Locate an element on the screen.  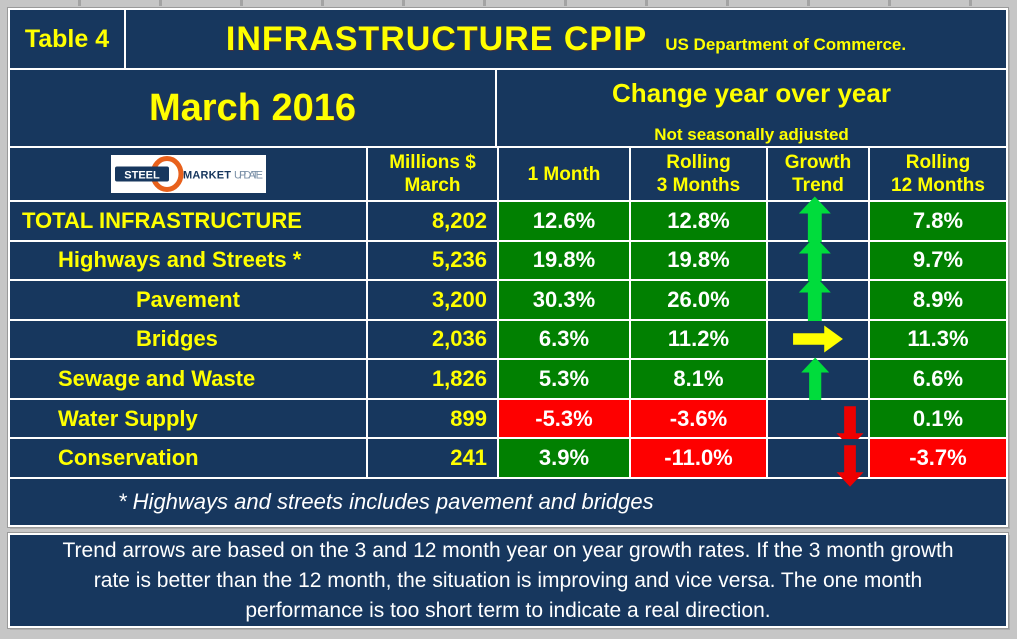
column-header-rolling-12-months: Rolling 12 Months is located at coordinates (938, 174).